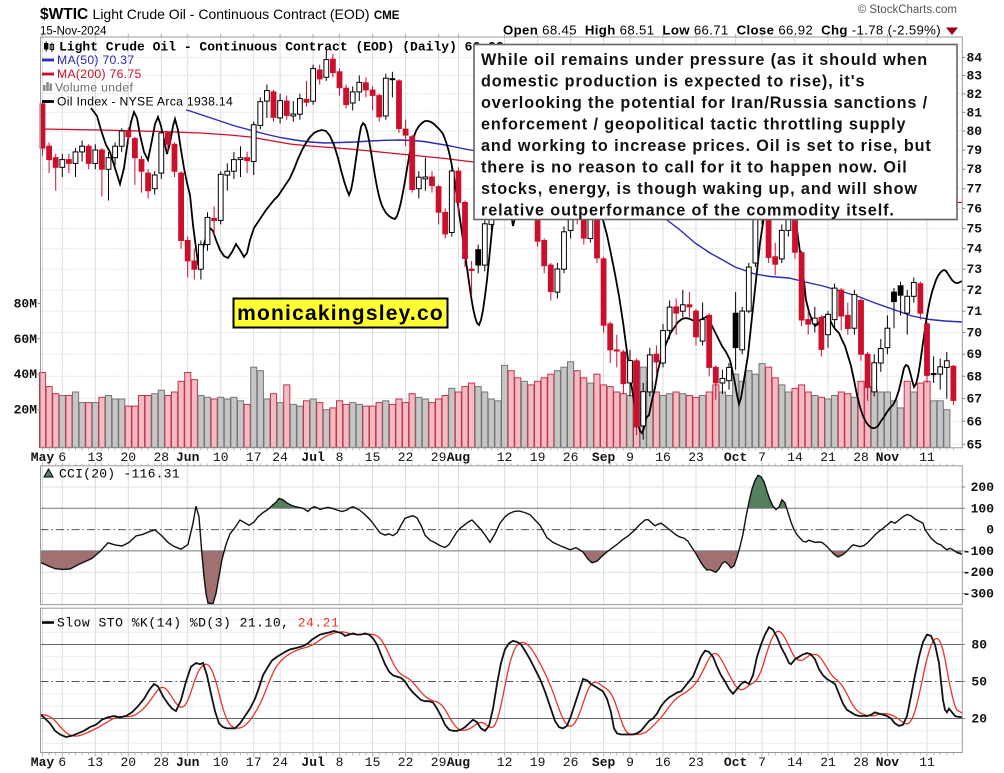 This screenshot has width=1004, height=773. Describe the element at coordinates (975, 399) in the screenshot. I see `svg-text: 67` at that location.